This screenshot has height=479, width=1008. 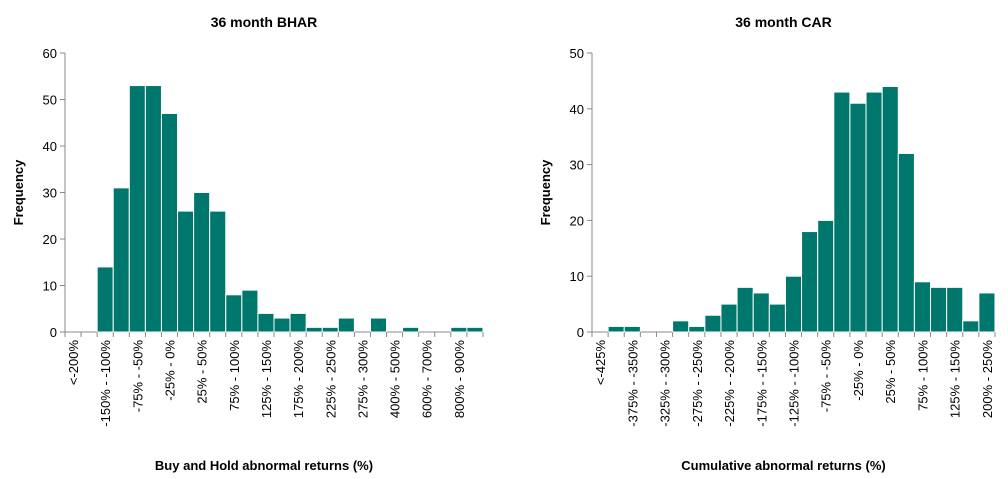 What do you see at coordinates (794, 383) in the screenshot?
I see `x-tick-label: -125% - -100%` at bounding box center [794, 383].